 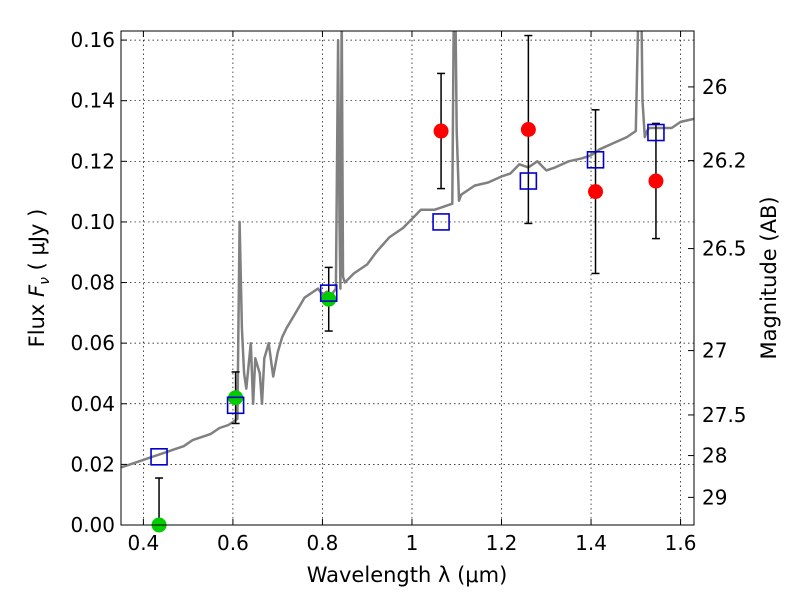 I want to click on x-tick-label: 0.4, so click(x=143, y=543).